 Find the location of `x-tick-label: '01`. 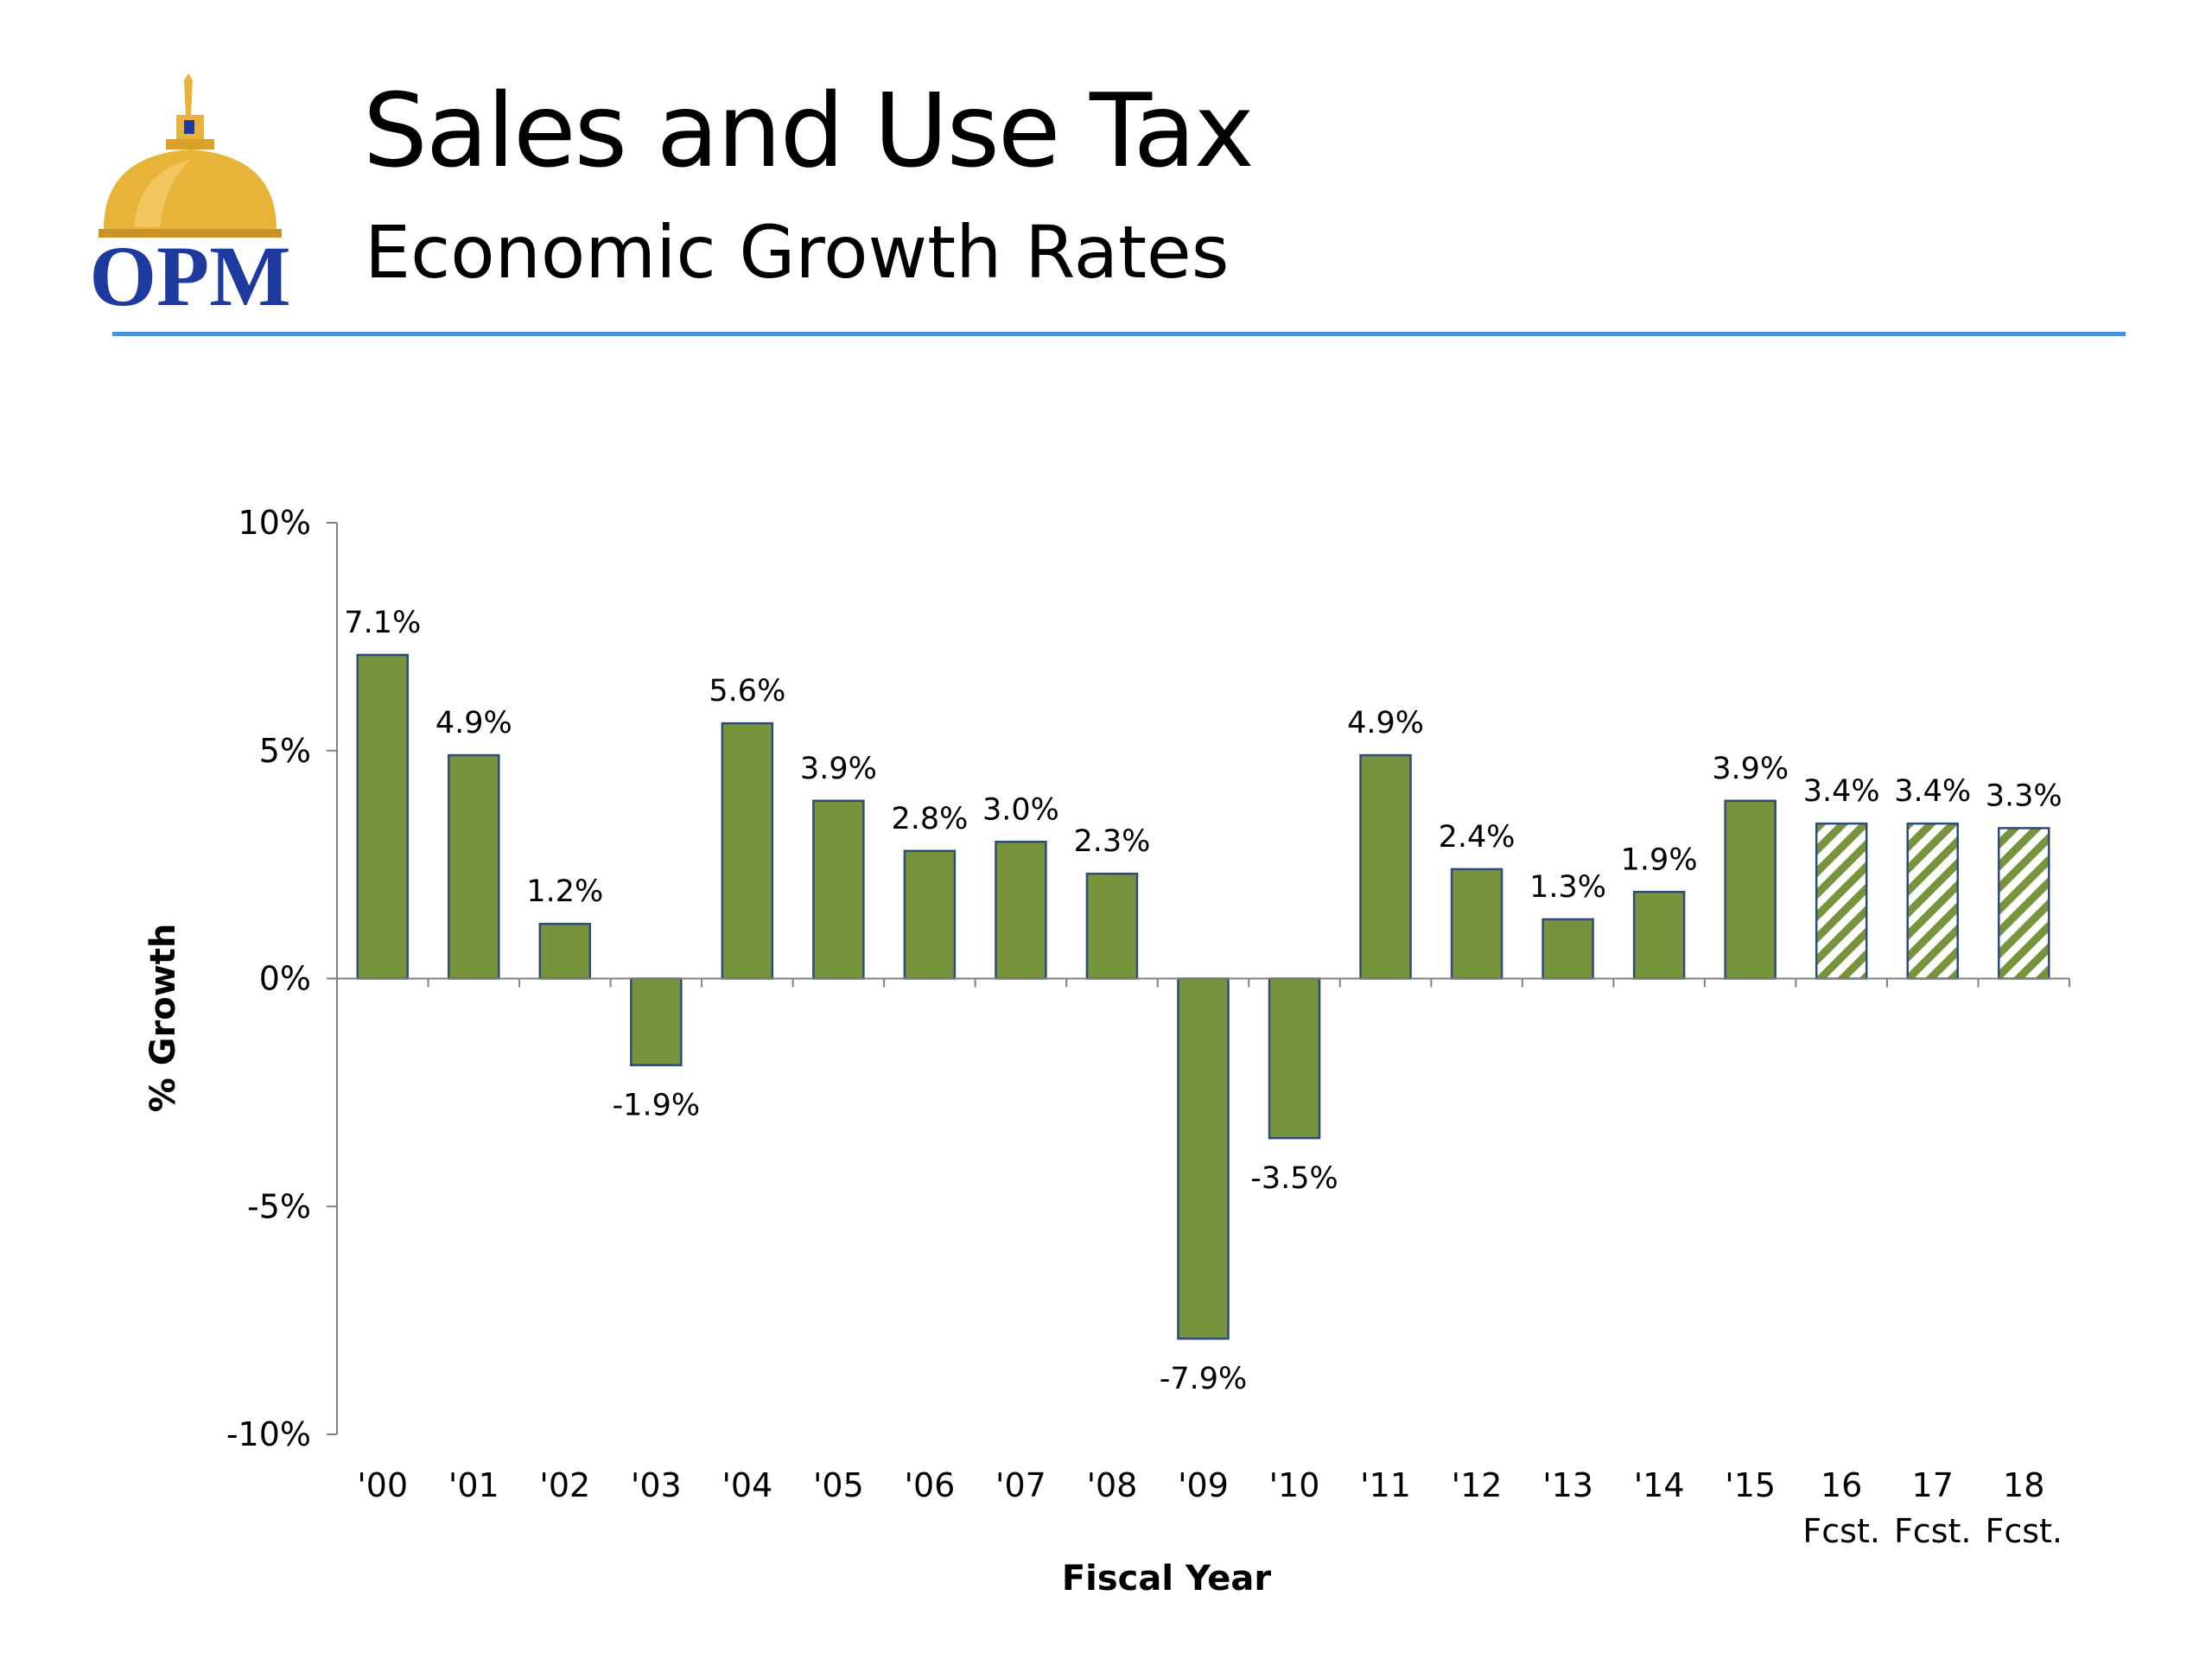

x-tick-label: '01 is located at coordinates (473, 1485).